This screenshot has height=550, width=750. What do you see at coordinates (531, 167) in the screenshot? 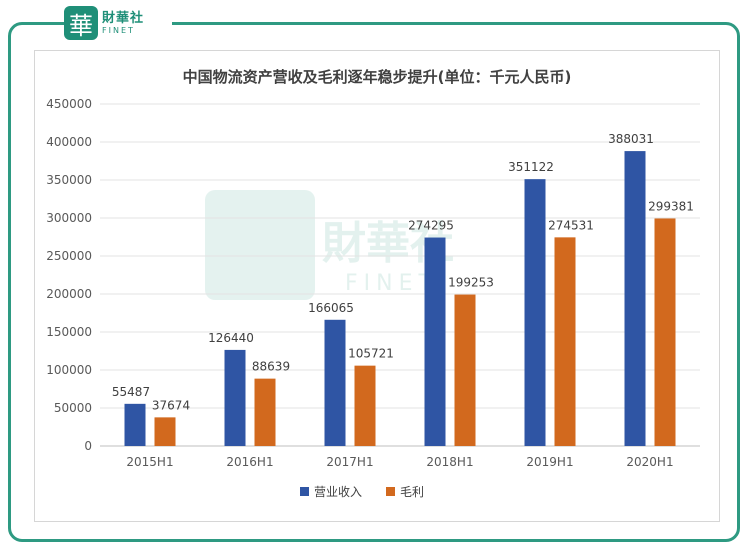
I see `revenue-data-label: 351122` at bounding box center [531, 167].